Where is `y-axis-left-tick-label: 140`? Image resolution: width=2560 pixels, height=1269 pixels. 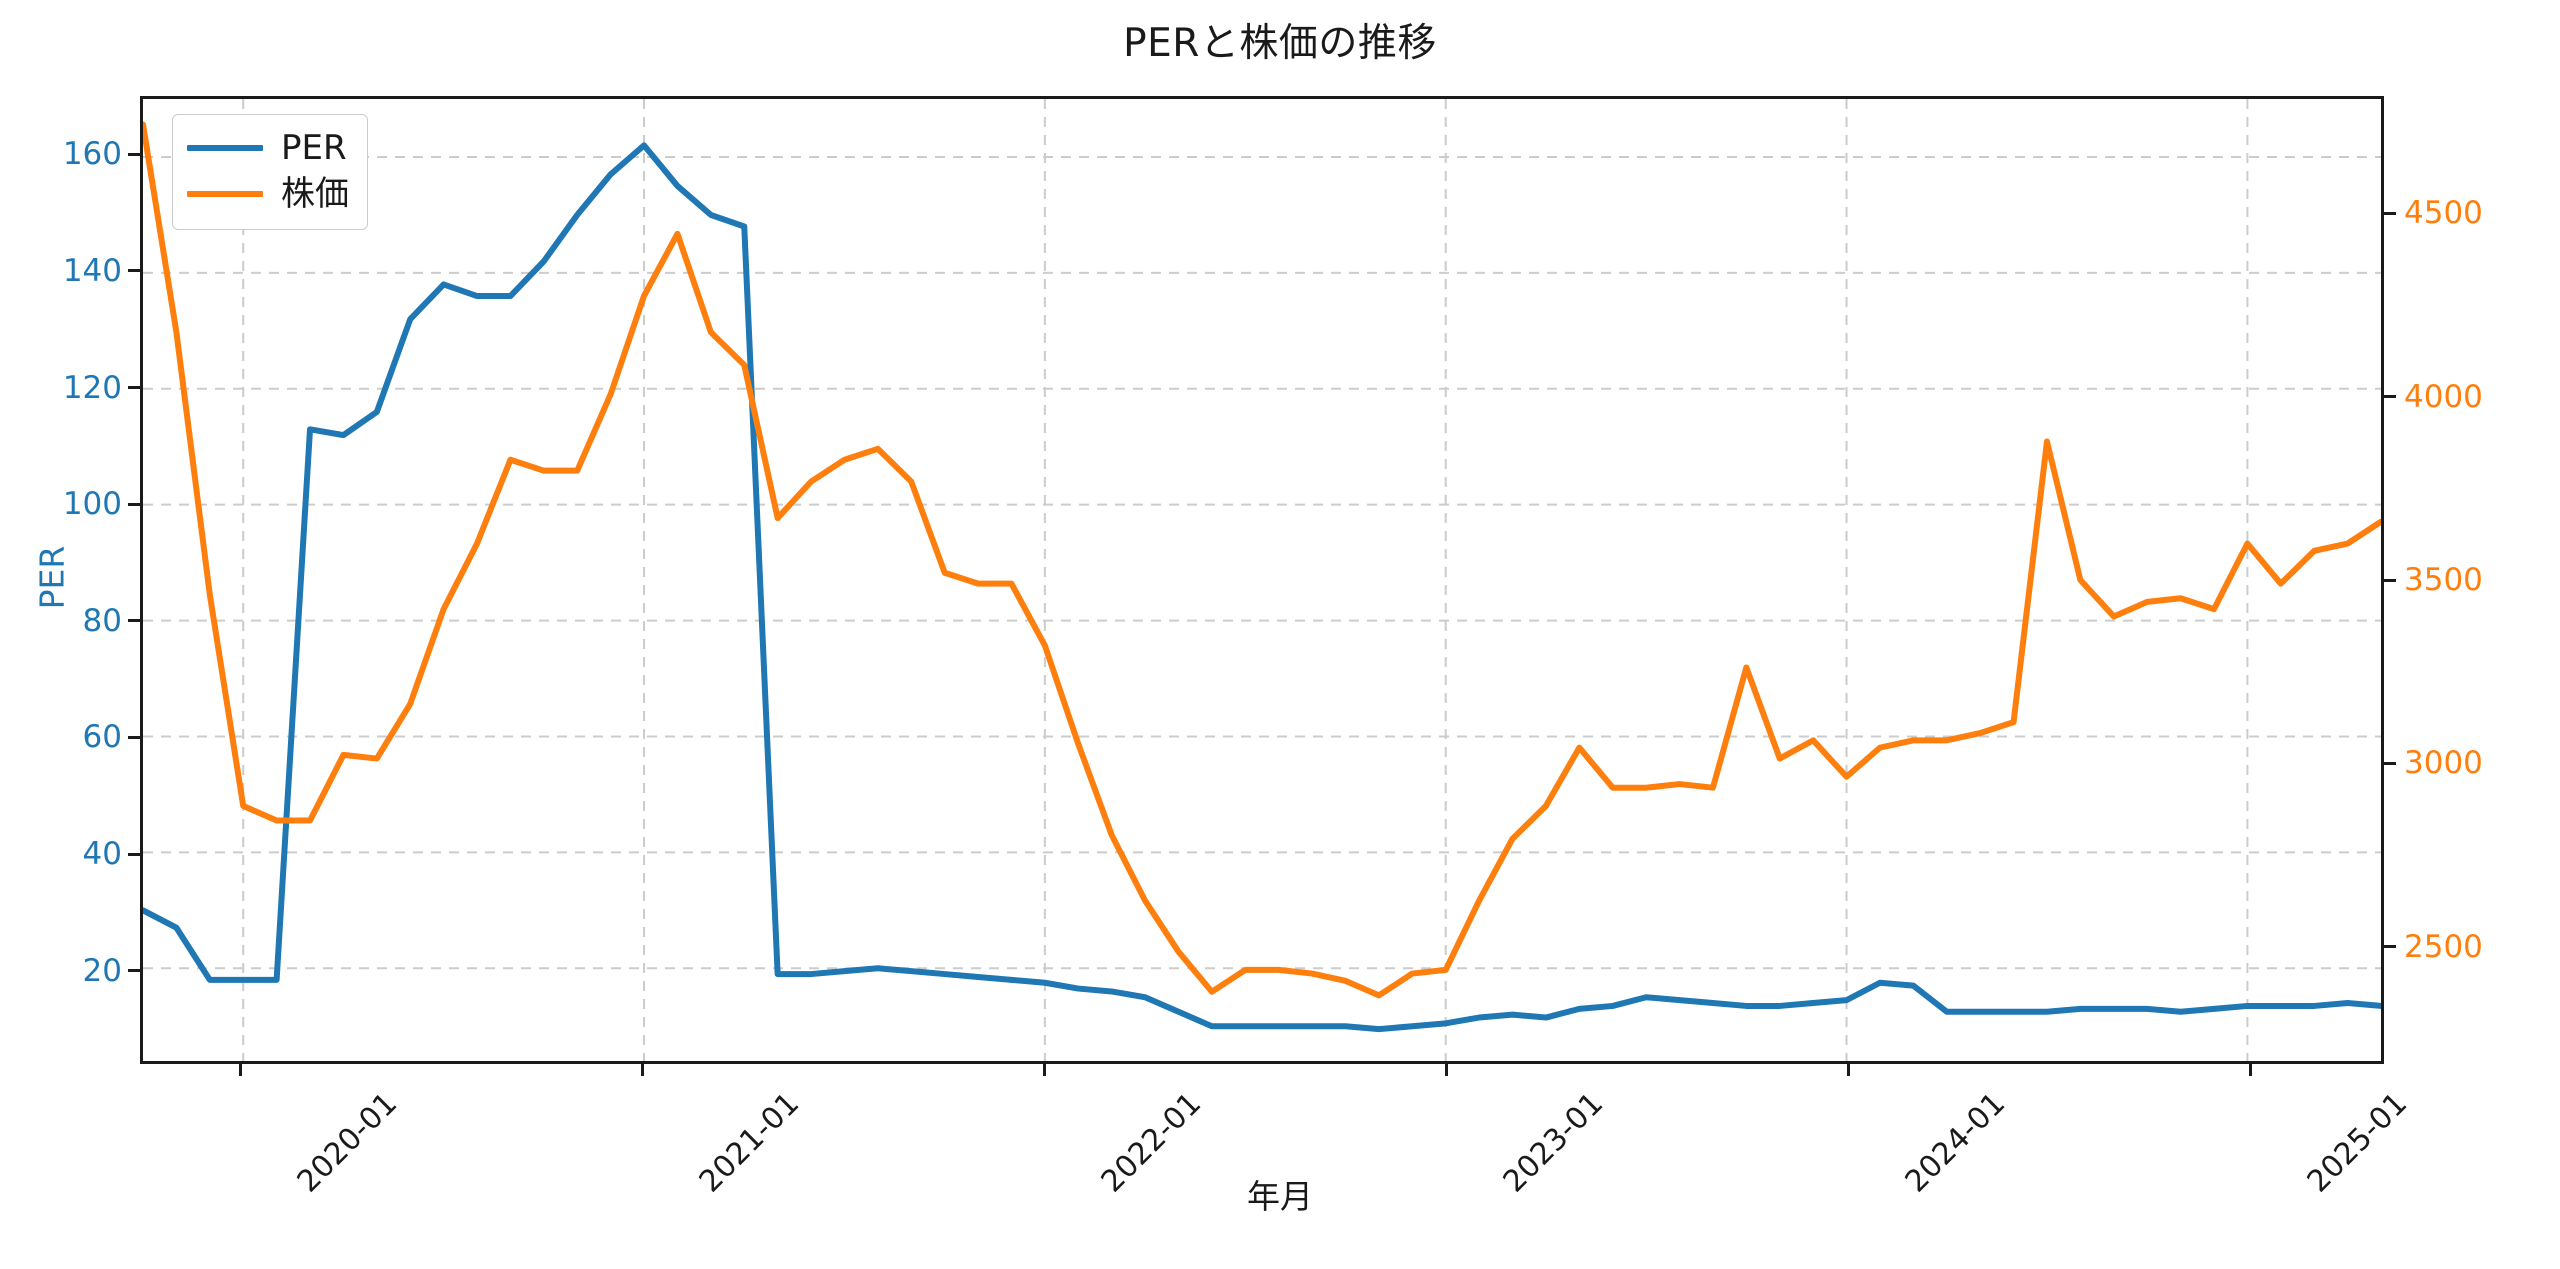
y-axis-left-tick-label: 140 is located at coordinates (92, 270).